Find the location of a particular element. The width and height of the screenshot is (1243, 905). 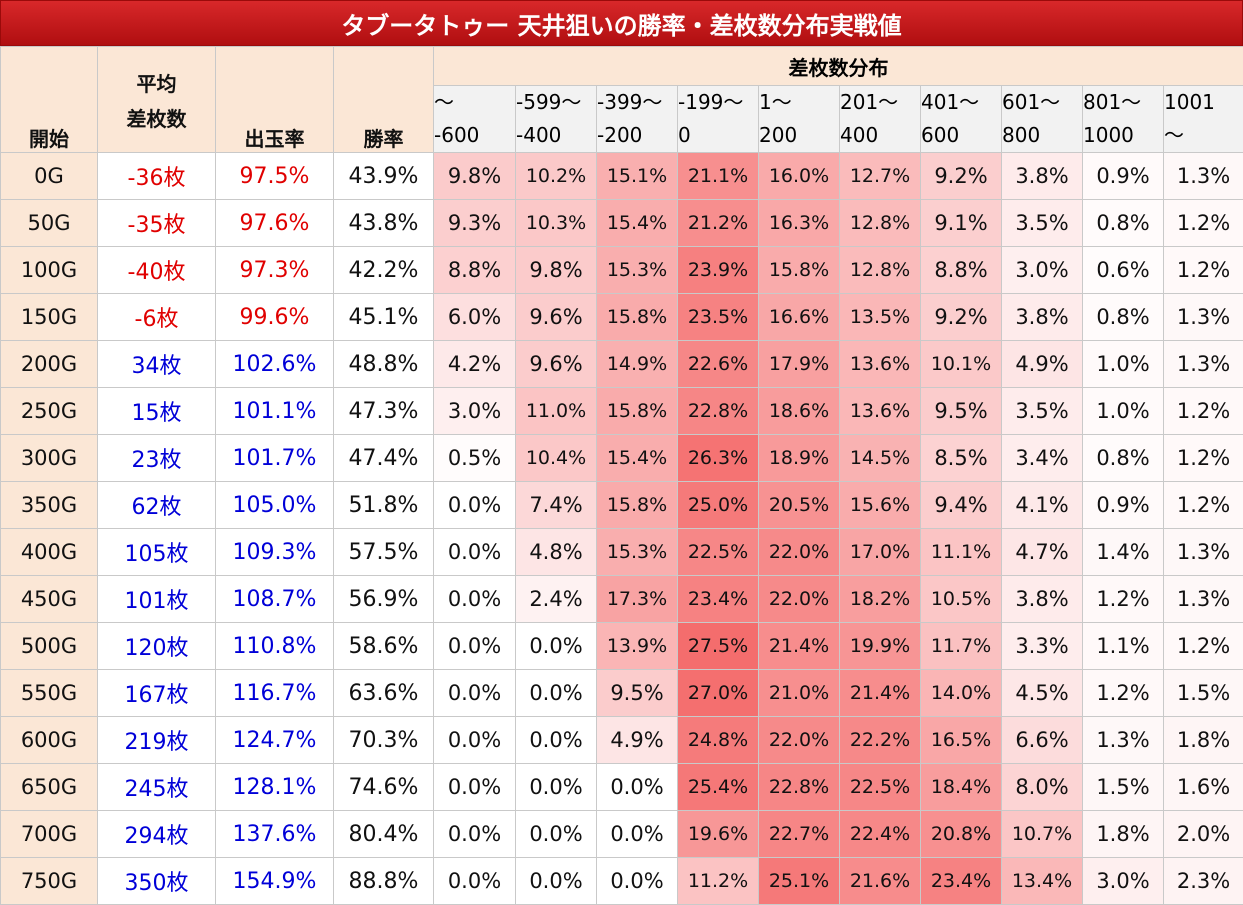

bucket-header: 401～ 600 is located at coordinates (961, 119).